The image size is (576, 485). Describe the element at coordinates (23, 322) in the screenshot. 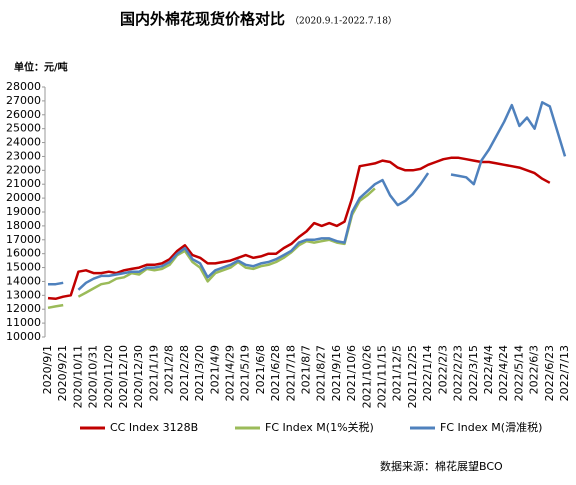

I see `y-tick-label: 11000` at that location.